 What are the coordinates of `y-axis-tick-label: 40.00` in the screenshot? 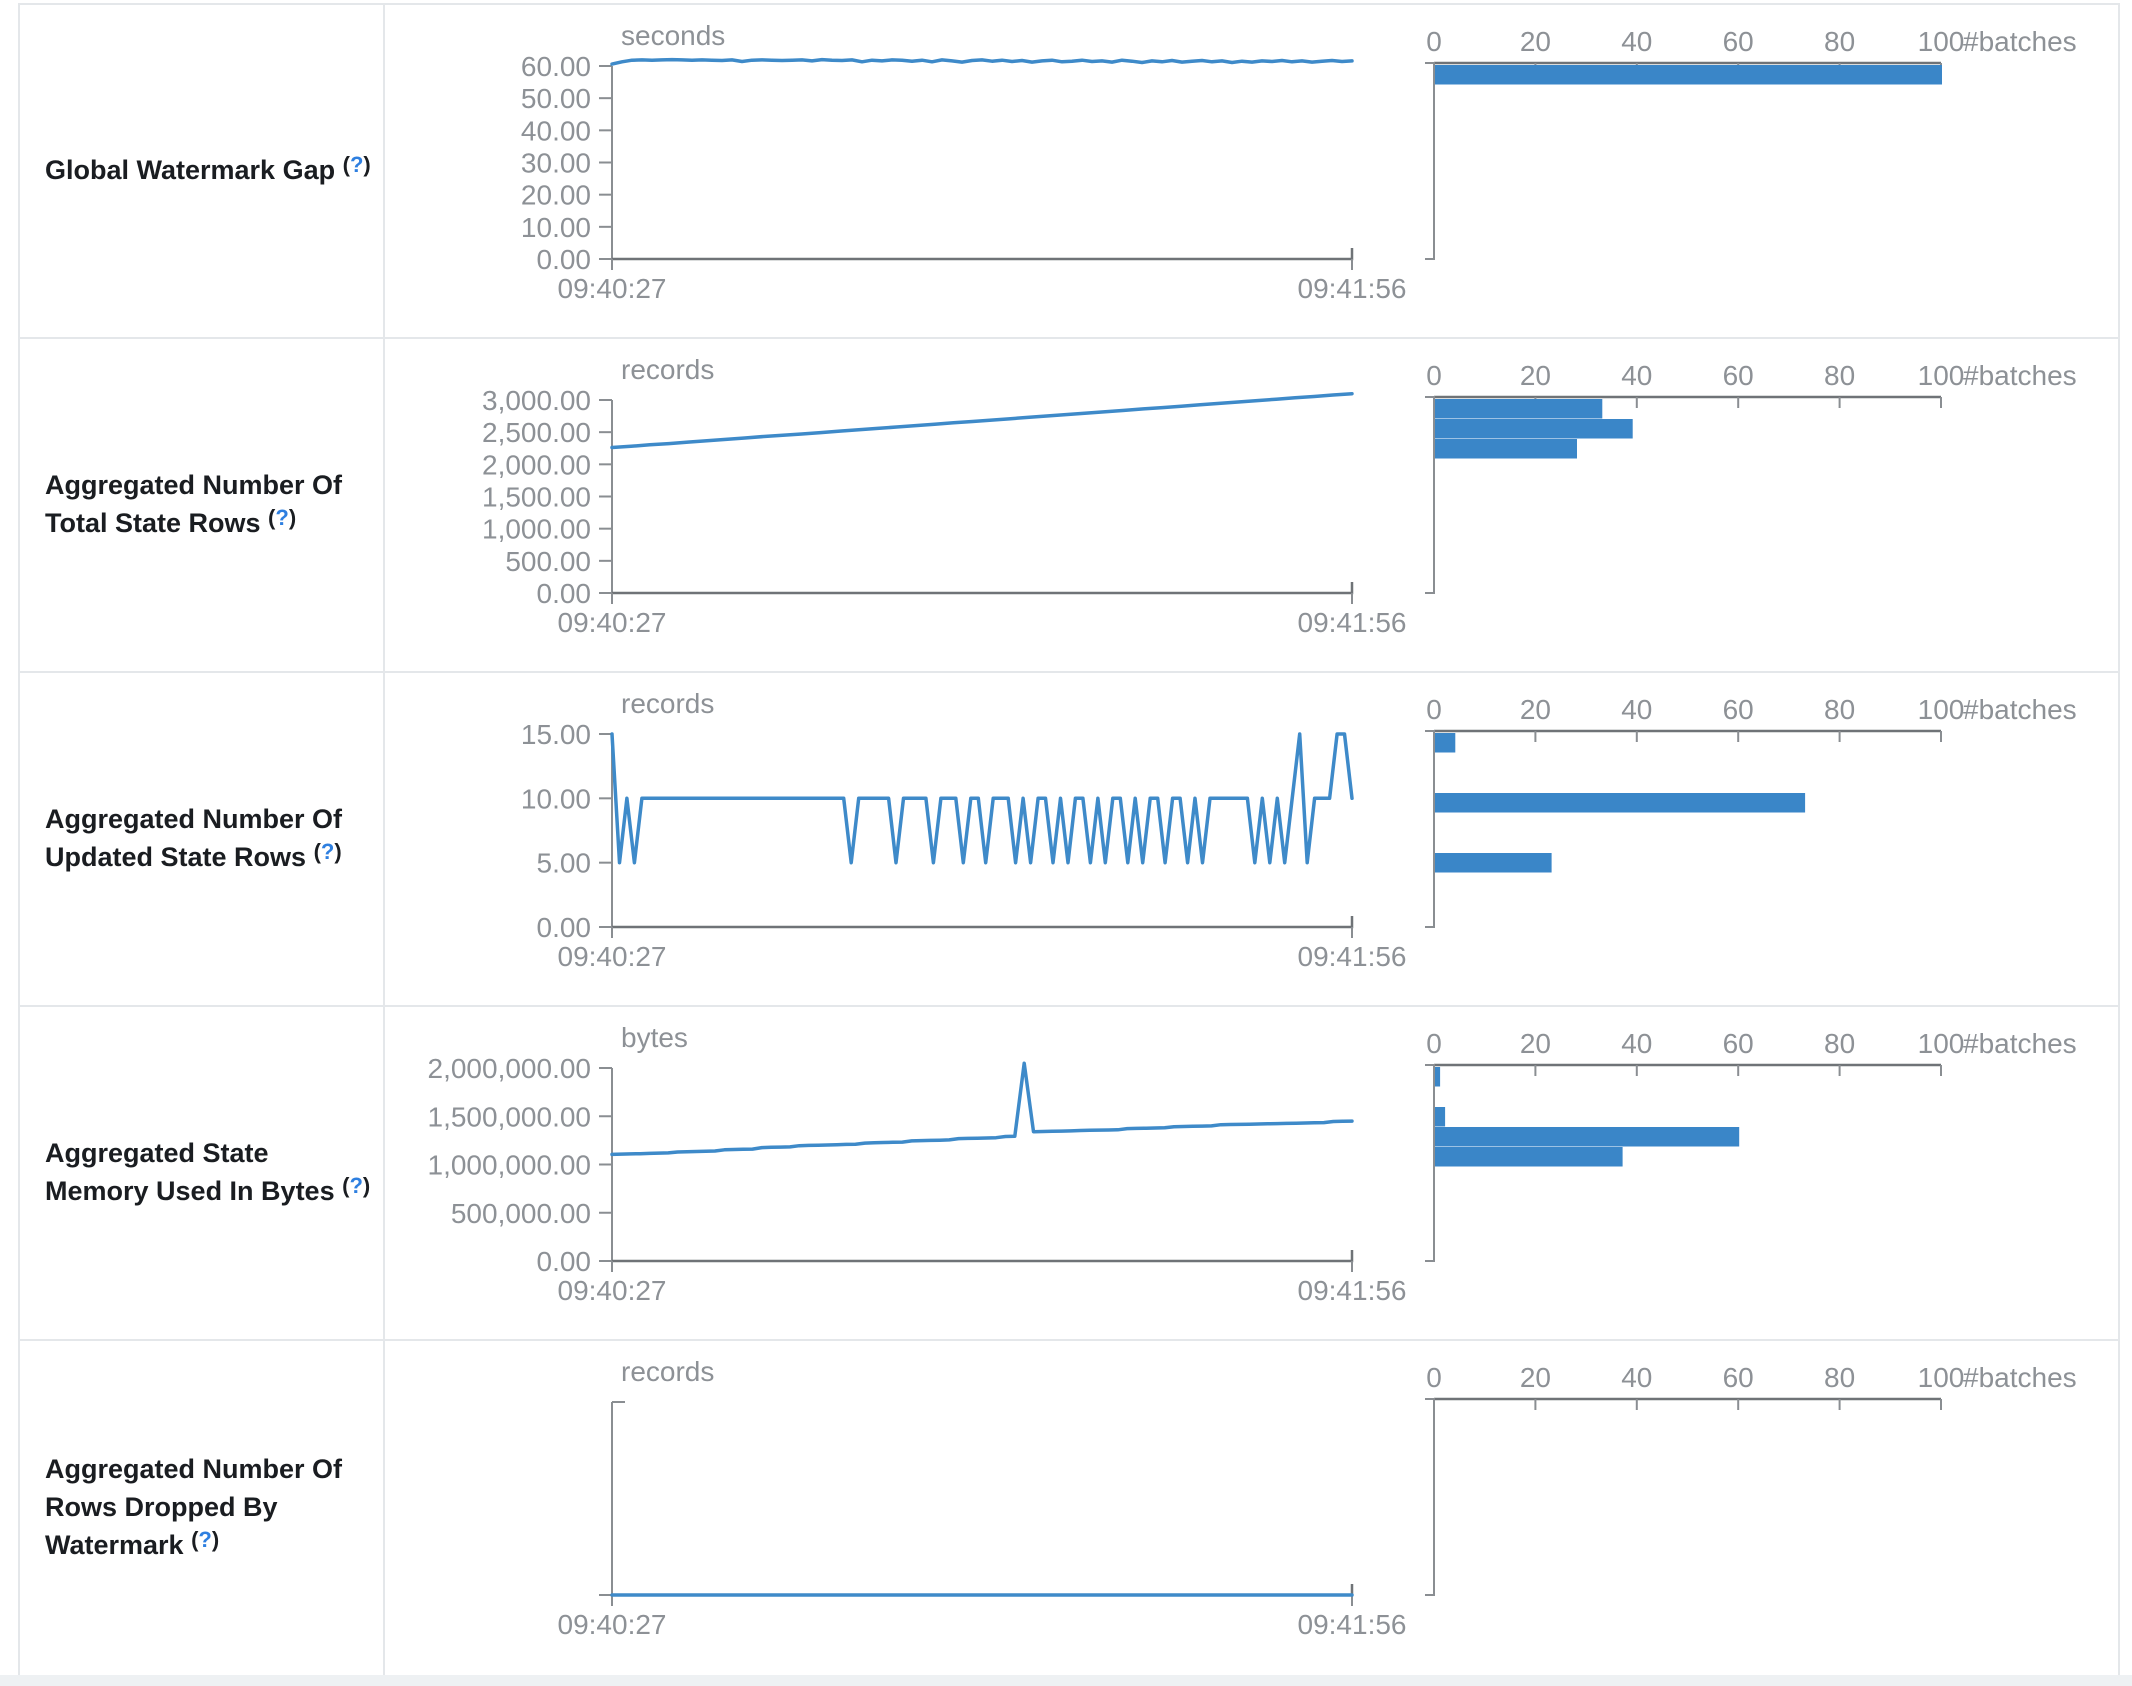 It's located at (556, 130).